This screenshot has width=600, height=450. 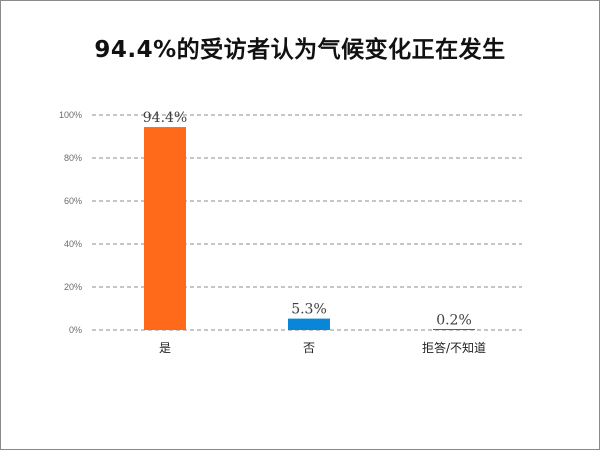 What do you see at coordinates (73, 158) in the screenshot?
I see `y-tick-label: 80%` at bounding box center [73, 158].